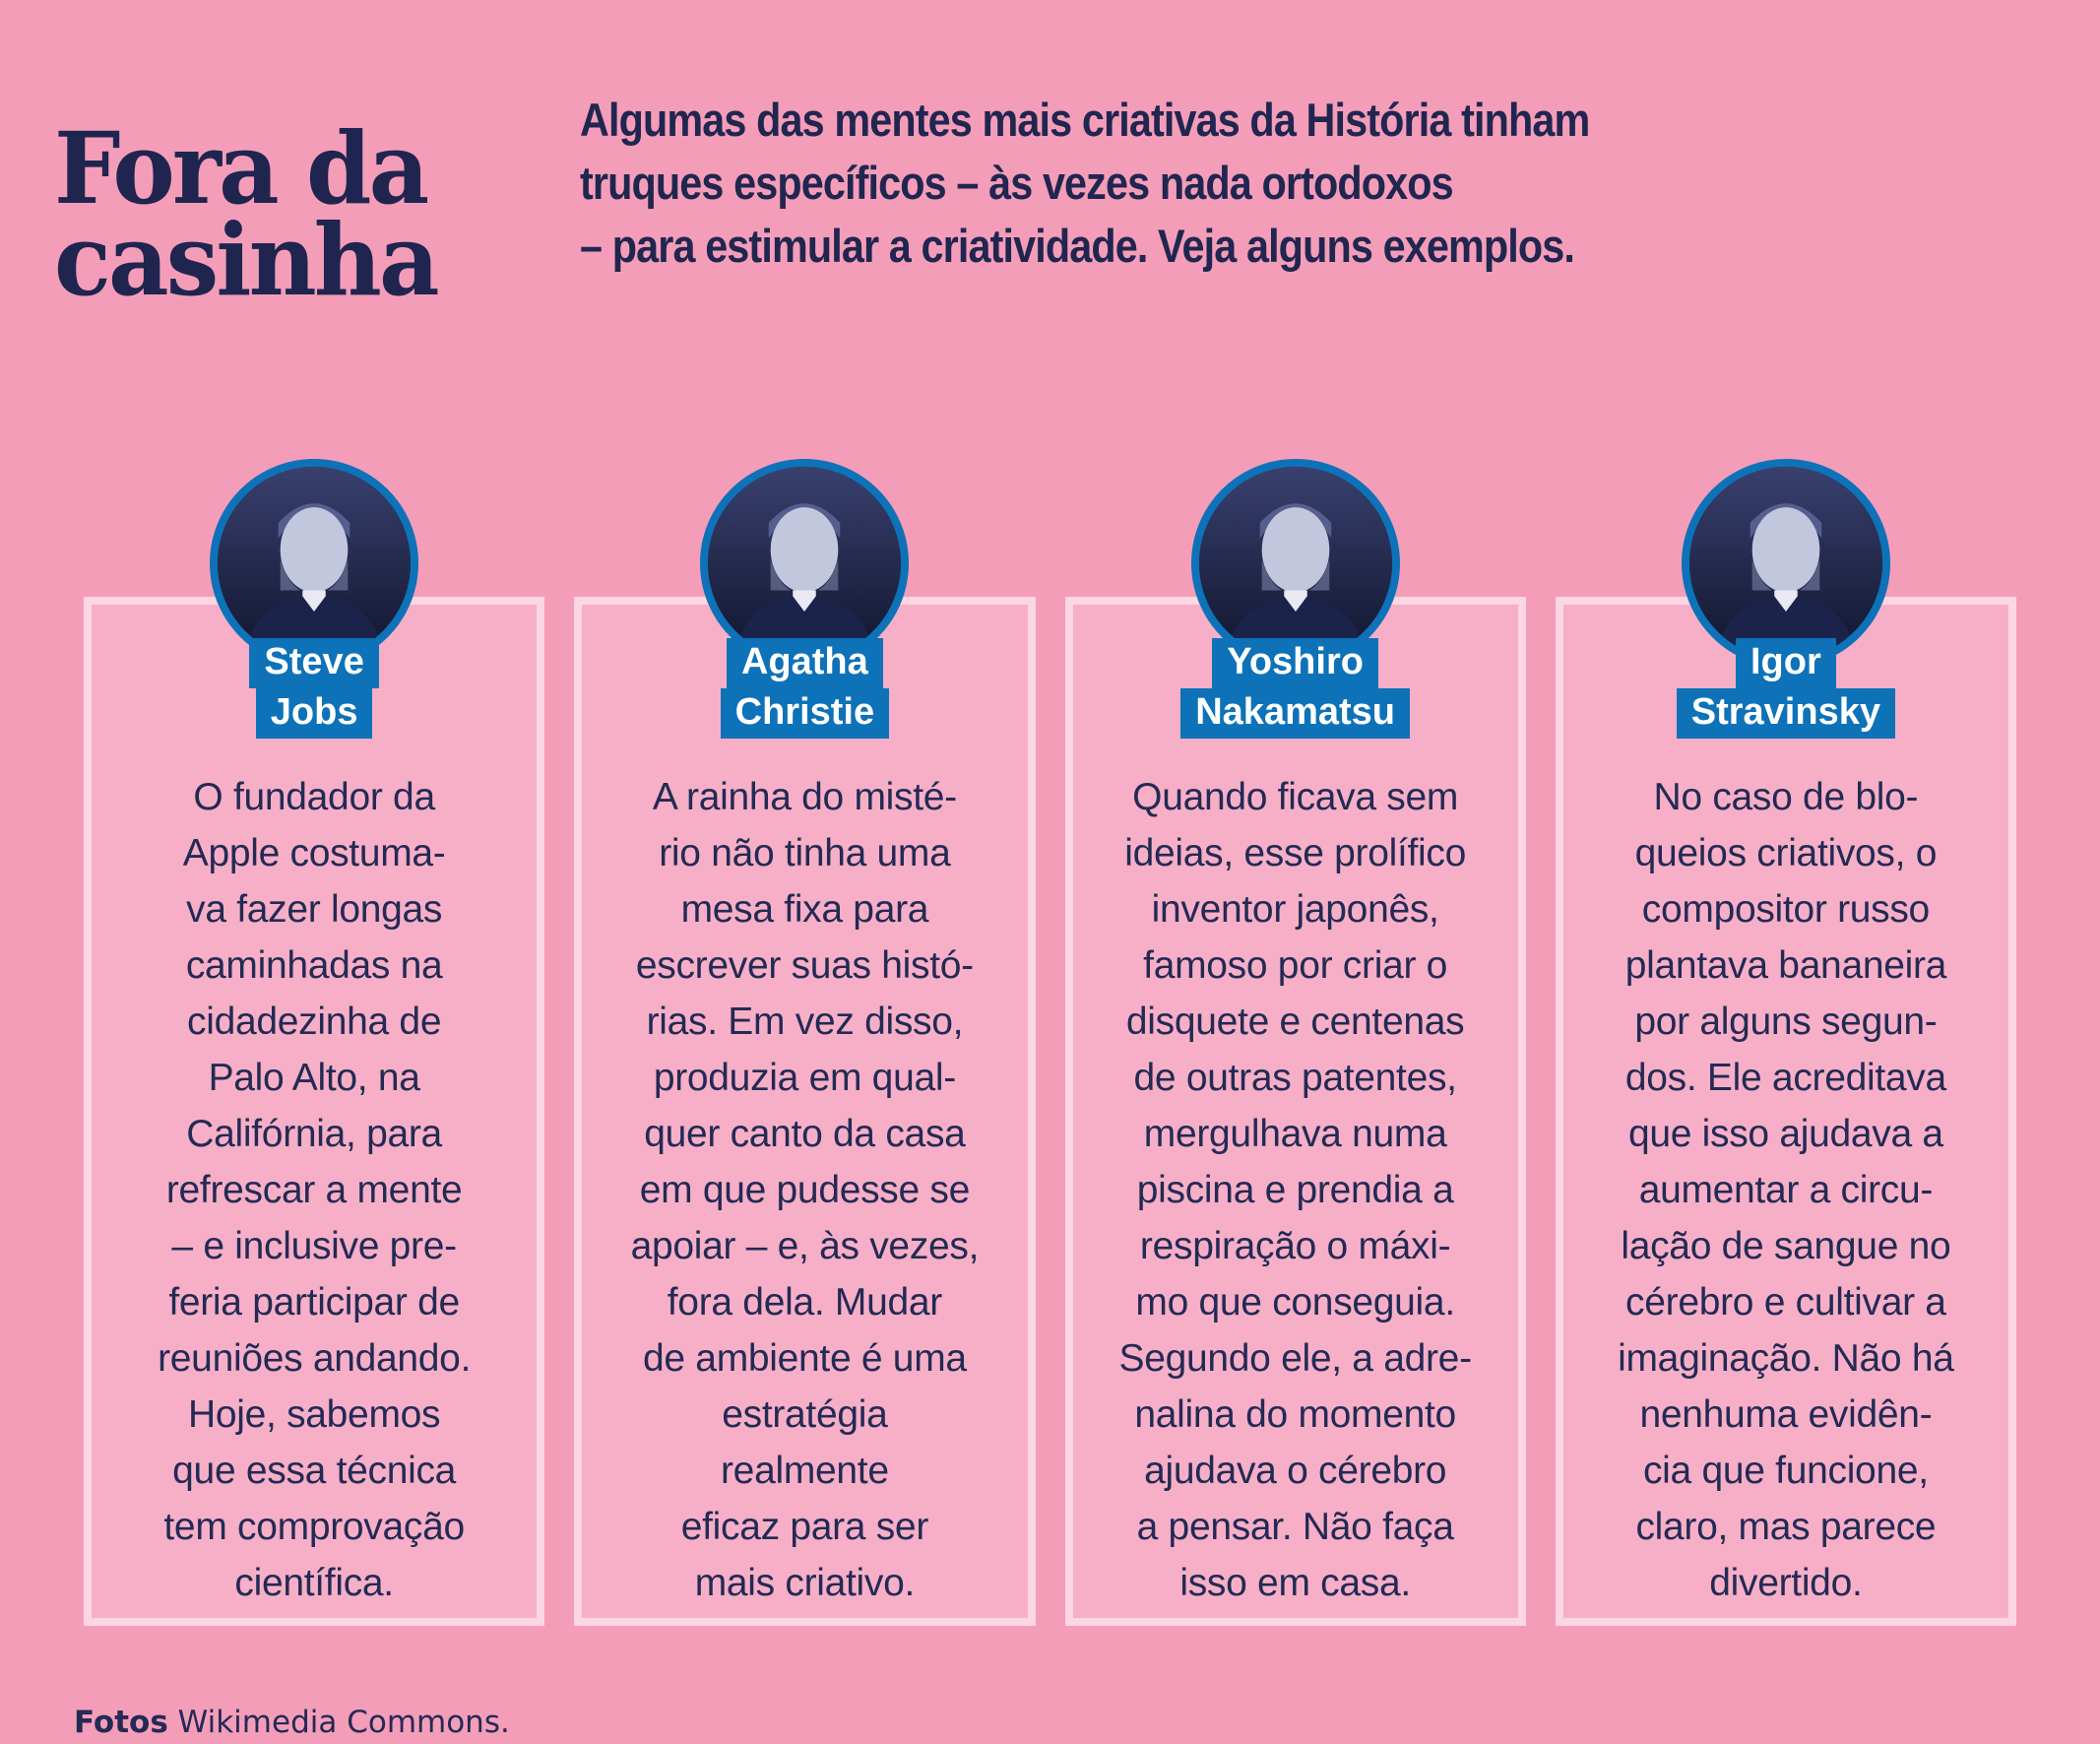  I want to click on photo-credit-text: Wikimedia Commons., so click(339, 1722).